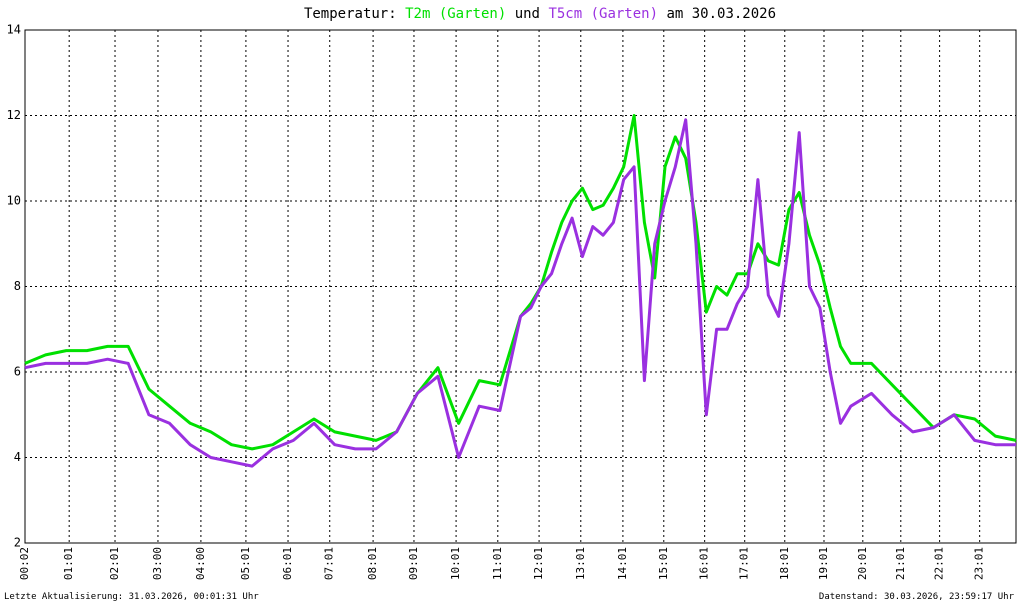  I want to click on x-tick-label: 19:01, so click(823, 563).